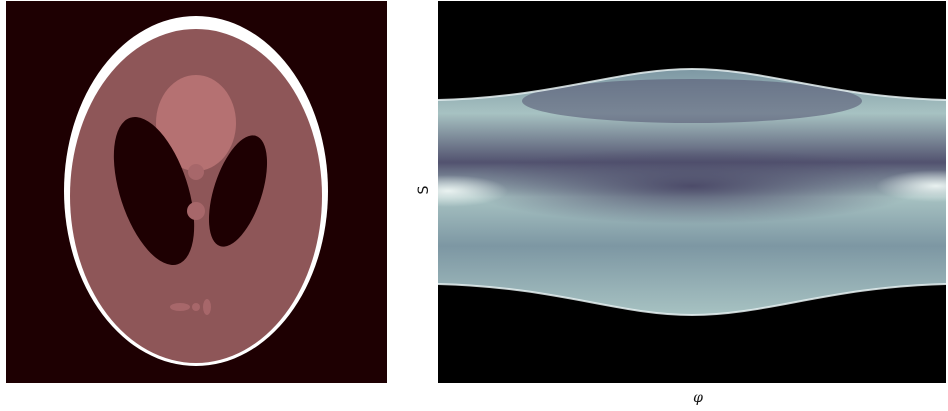 This screenshot has width=948, height=411. I want to click on right-dark-ellipse, so click(238, 191).